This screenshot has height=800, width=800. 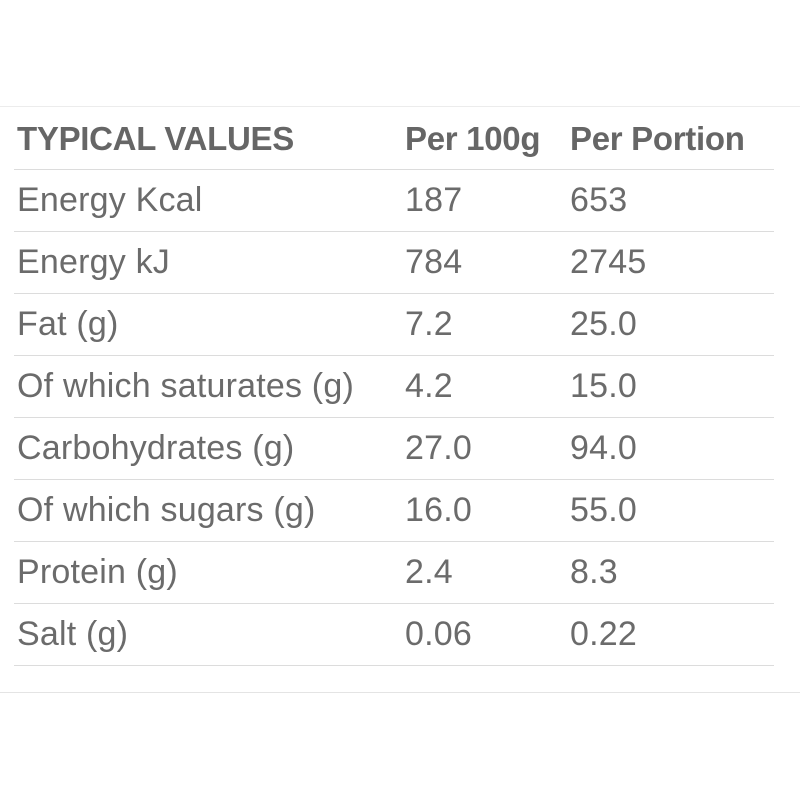 What do you see at coordinates (484, 634) in the screenshot?
I see `per-100g-value: 0.06` at bounding box center [484, 634].